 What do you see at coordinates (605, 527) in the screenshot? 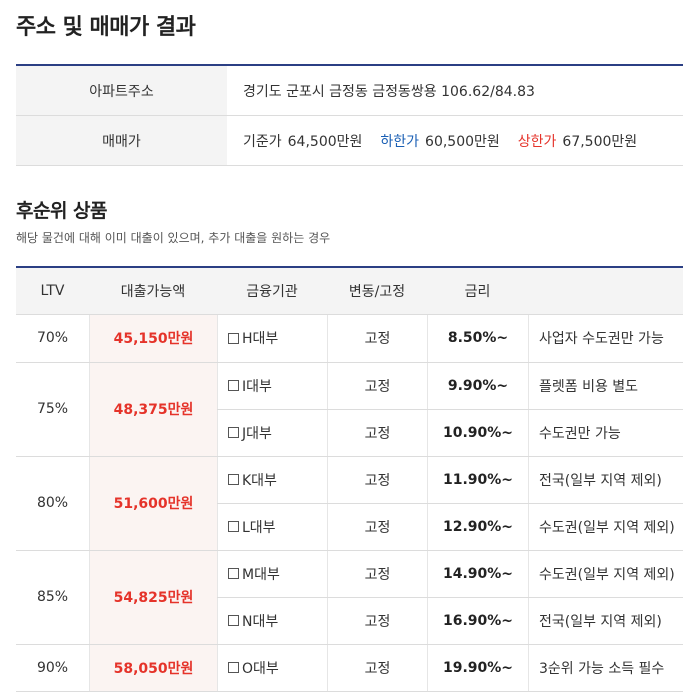
I see `note-cell: 수도권(일부 지역 제외)` at bounding box center [605, 527].